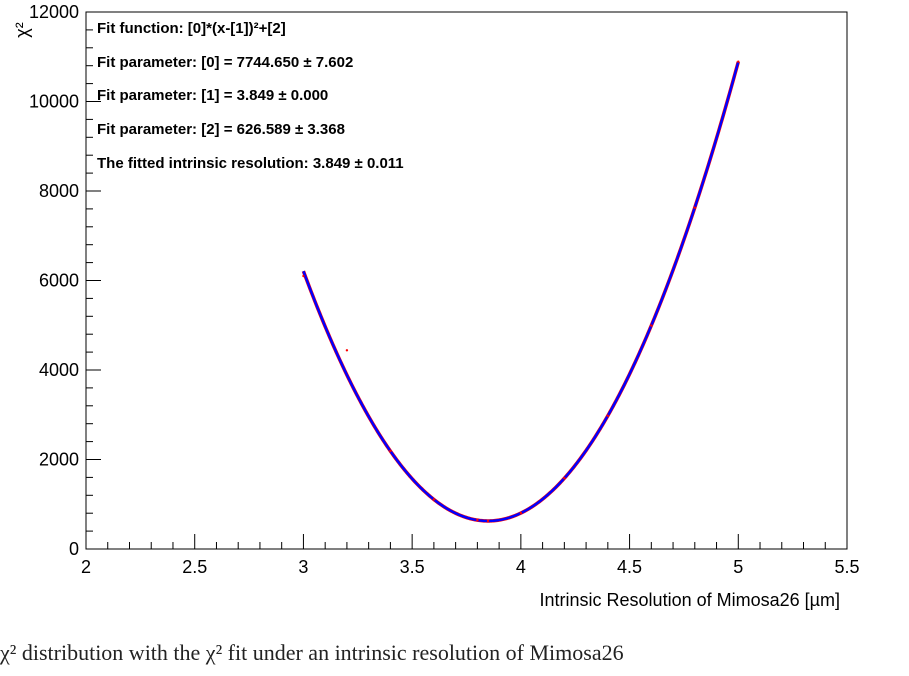 This screenshot has height=676, width=909. Describe the element at coordinates (86, 567) in the screenshot. I see `x-tick-label: 2` at that location.